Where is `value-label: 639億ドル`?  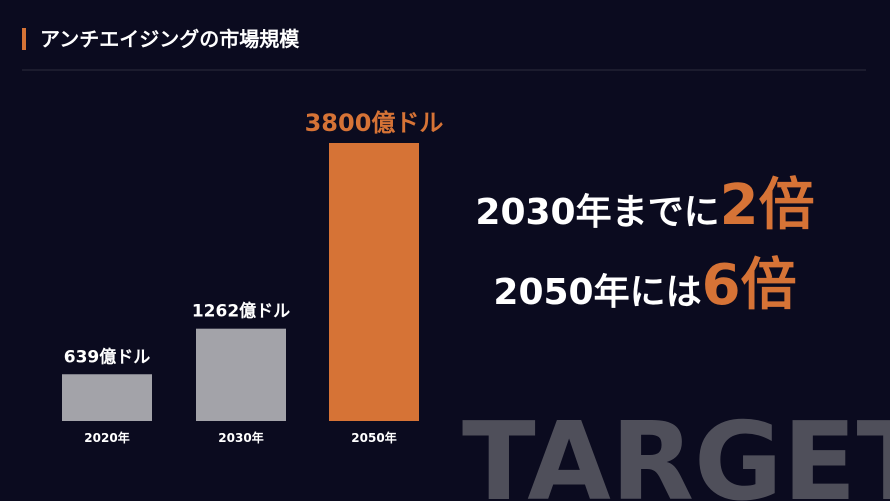
value-label: 639億ドル is located at coordinates (107, 356).